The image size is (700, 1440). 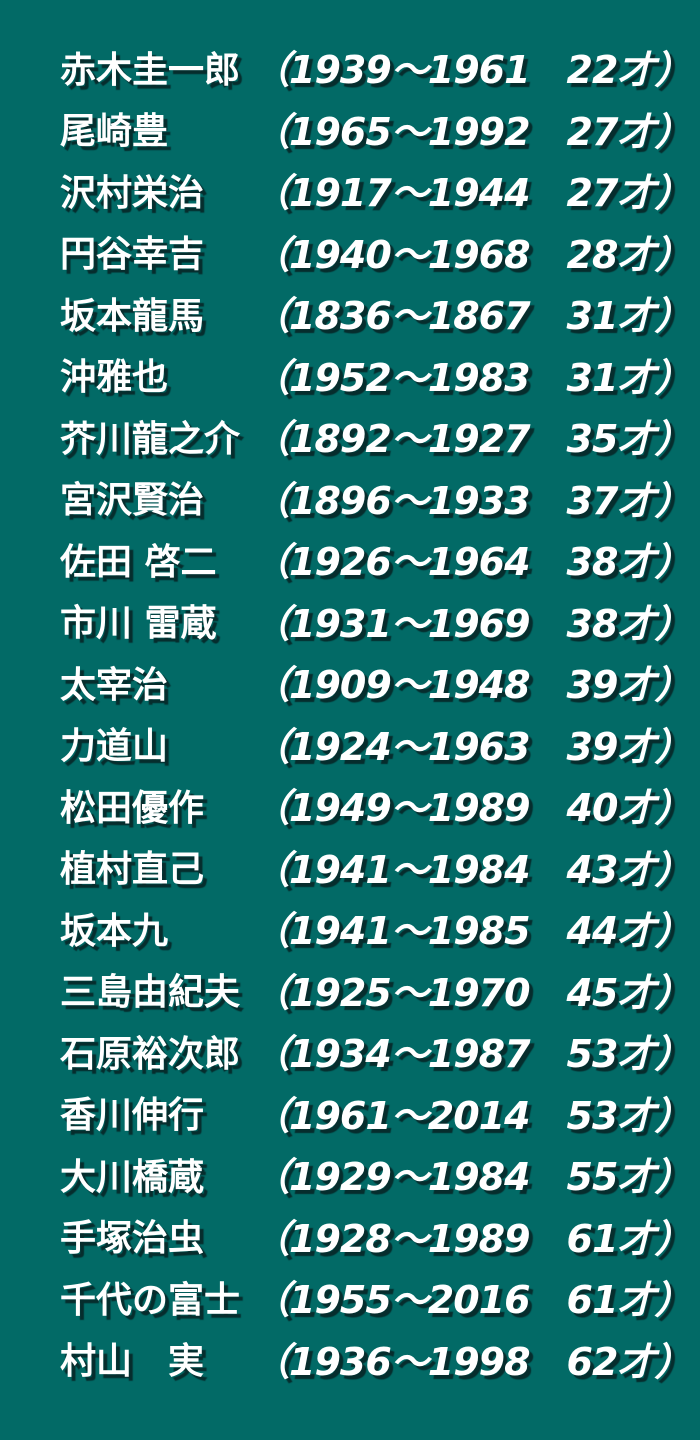 I want to click on list-item: 松田優作 （1949～1989 40才）, so click(x=380, y=805).